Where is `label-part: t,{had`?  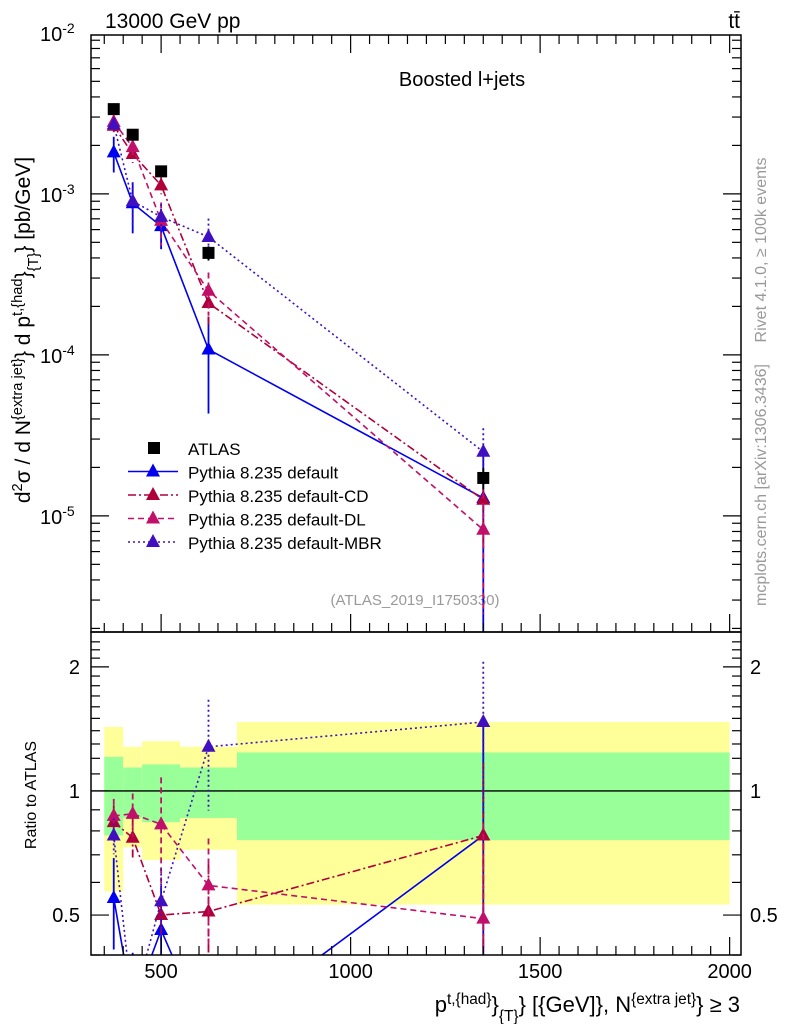
label-part: t,{had is located at coordinates (18, 297).